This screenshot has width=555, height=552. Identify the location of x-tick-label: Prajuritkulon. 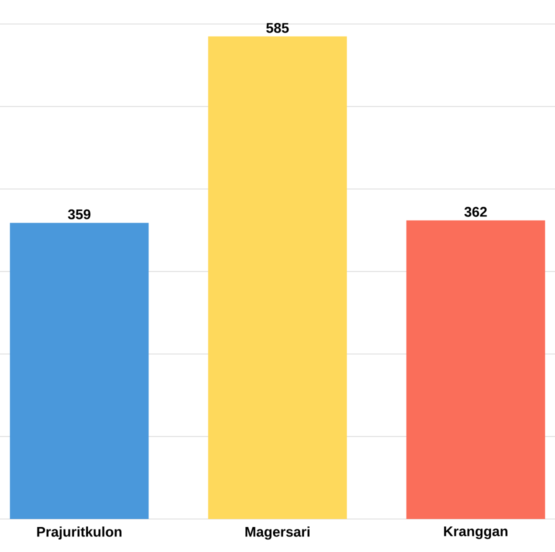
(79, 533).